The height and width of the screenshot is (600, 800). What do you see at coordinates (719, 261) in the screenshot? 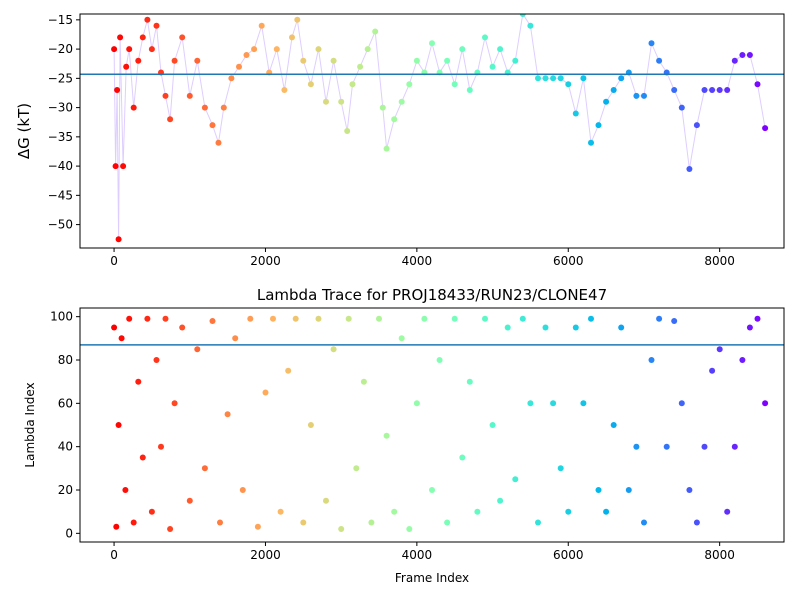
I see `x-tick-label: 8000` at bounding box center [719, 261].